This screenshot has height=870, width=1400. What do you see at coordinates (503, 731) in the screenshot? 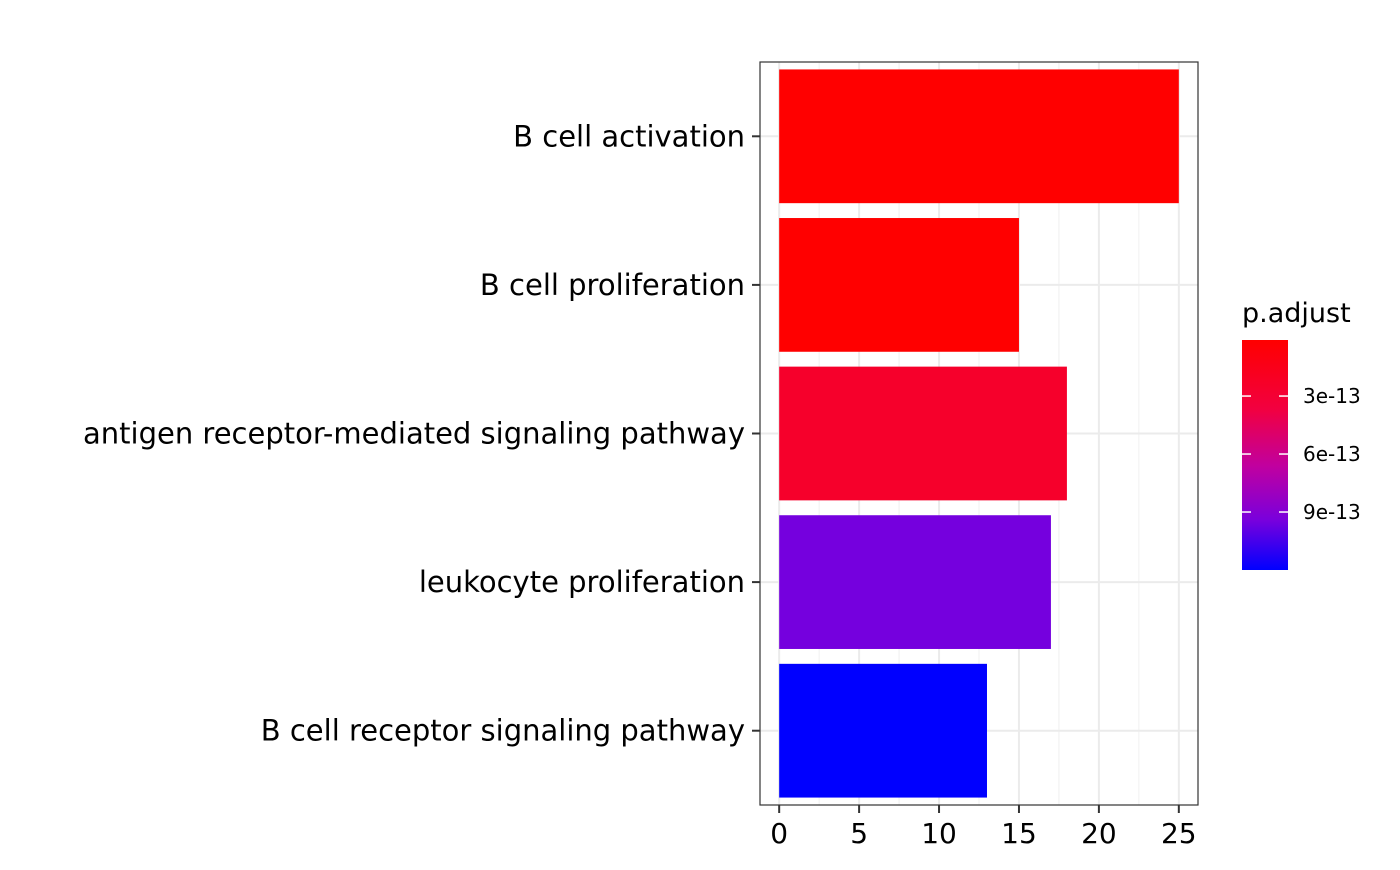
I see `y-tick-label: B cell receptor signaling pathway` at bounding box center [503, 731].